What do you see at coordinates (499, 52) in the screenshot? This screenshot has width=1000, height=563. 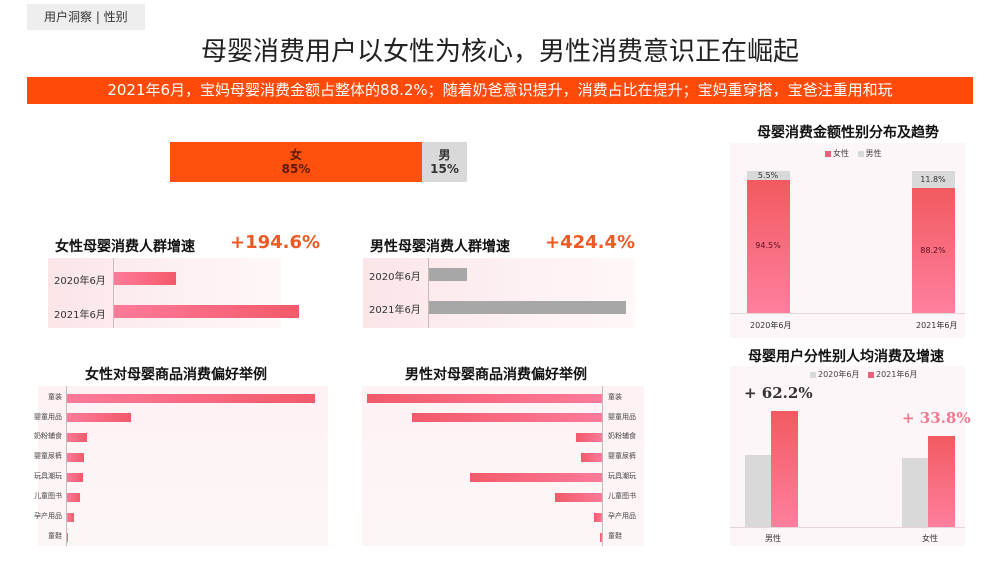 I see `page-title: 母婴消费用户以女性为核心，男性消费意识正在崛起` at bounding box center [499, 52].